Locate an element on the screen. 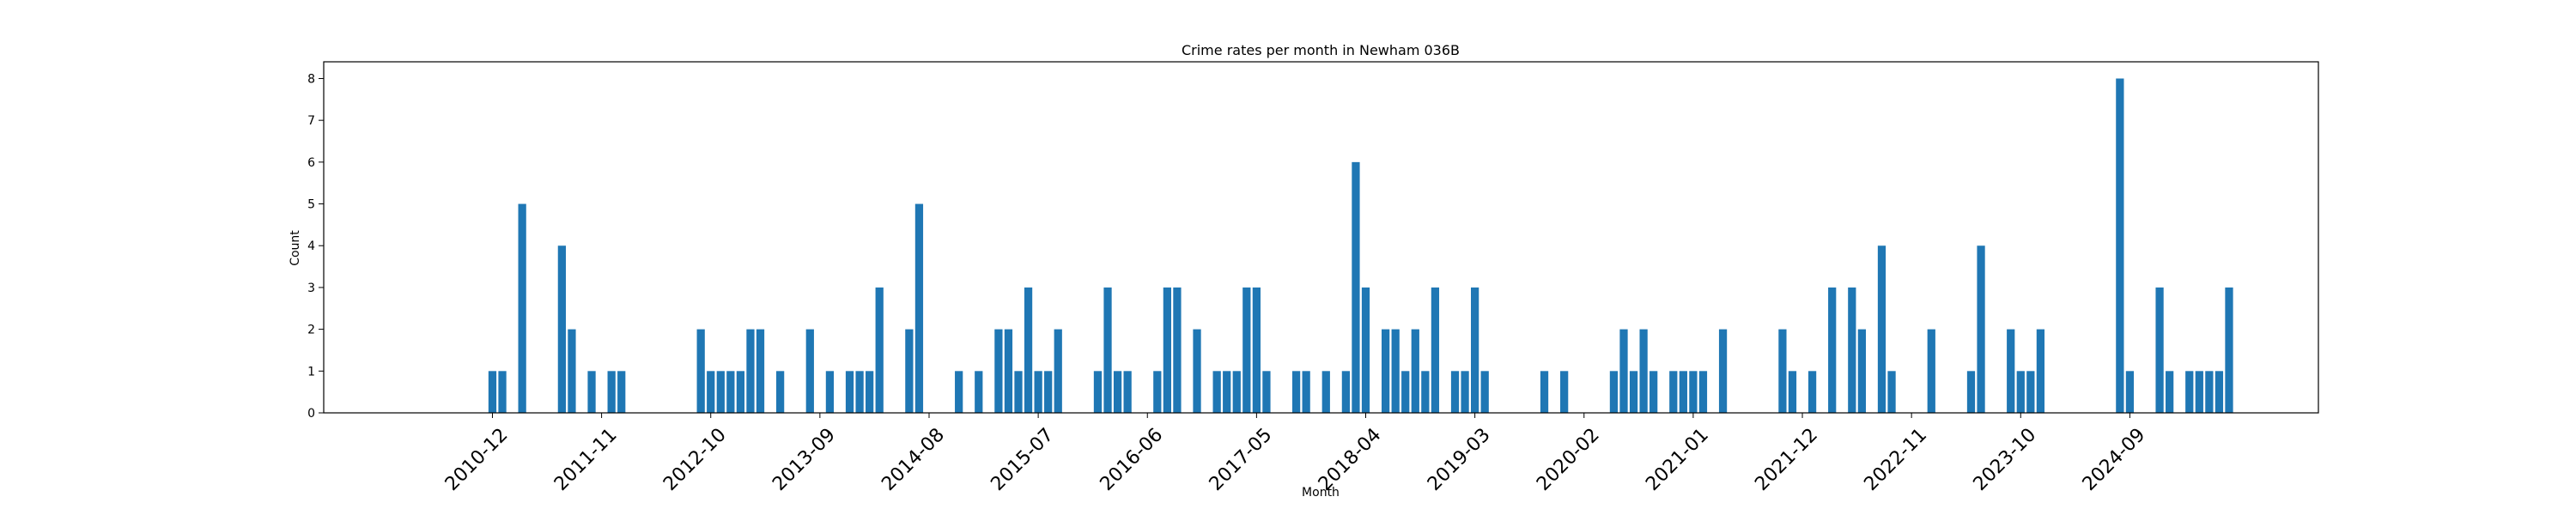 Image resolution: width=2576 pixels, height=515 pixels. y-tick-label: 6 is located at coordinates (311, 163).